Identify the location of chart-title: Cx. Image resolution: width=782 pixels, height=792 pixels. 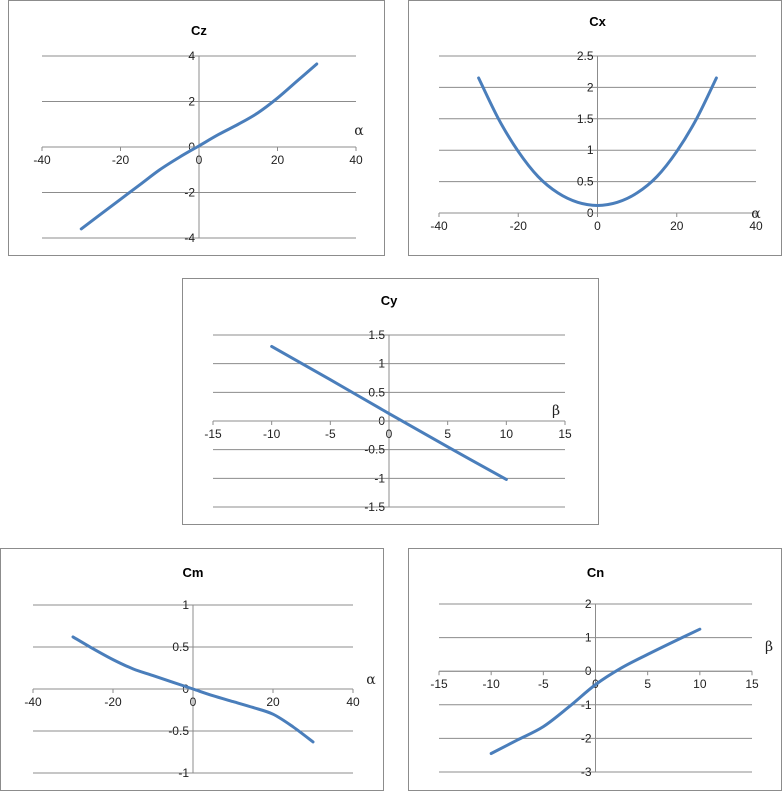
(597, 21).